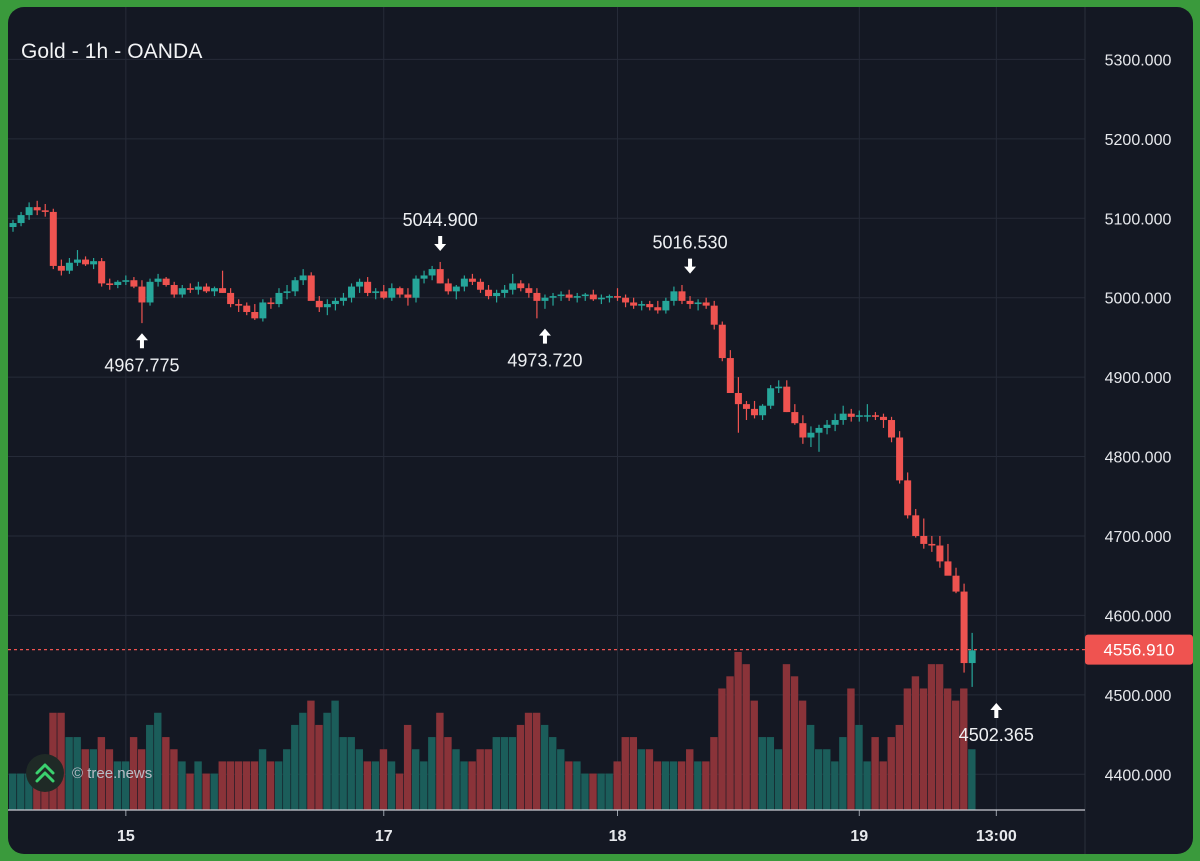  What do you see at coordinates (141, 341) in the screenshot?
I see `arrow-up-icon` at bounding box center [141, 341].